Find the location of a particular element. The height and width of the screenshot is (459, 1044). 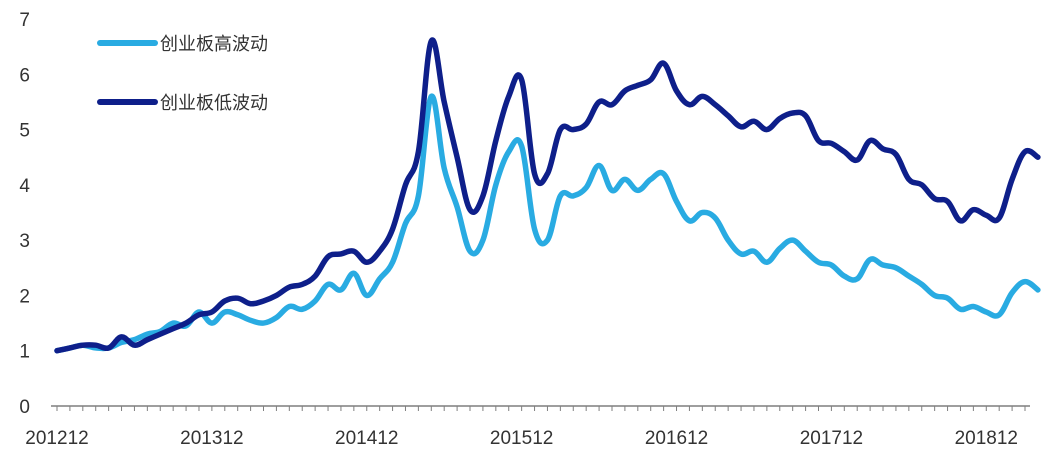

y-tick-label: 0 is located at coordinates (24, 407).